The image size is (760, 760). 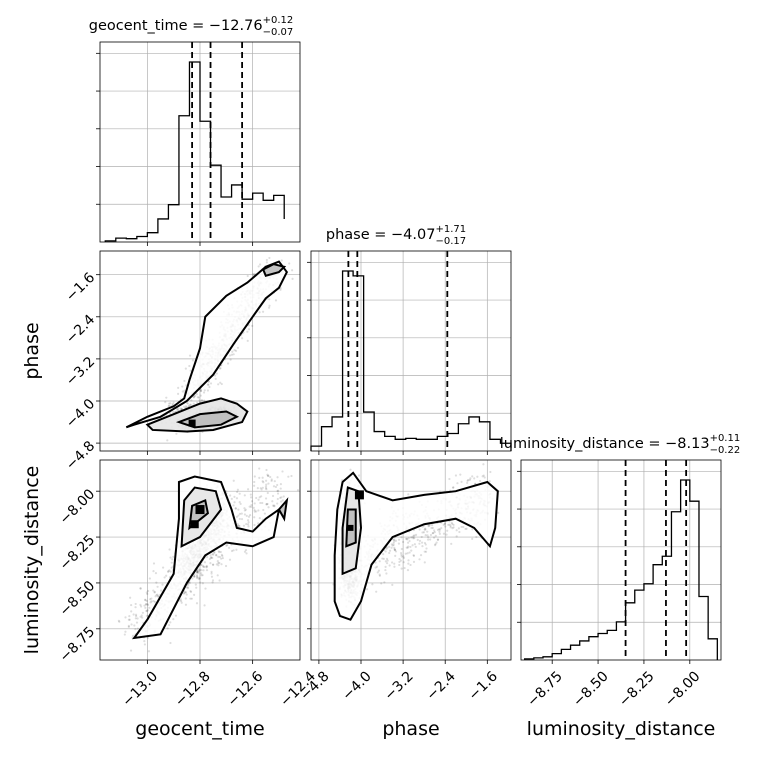 I want to click on title-luminosity_distance: luminosity_distance = −8.13+0.11 −0.22, so click(x=620, y=444).